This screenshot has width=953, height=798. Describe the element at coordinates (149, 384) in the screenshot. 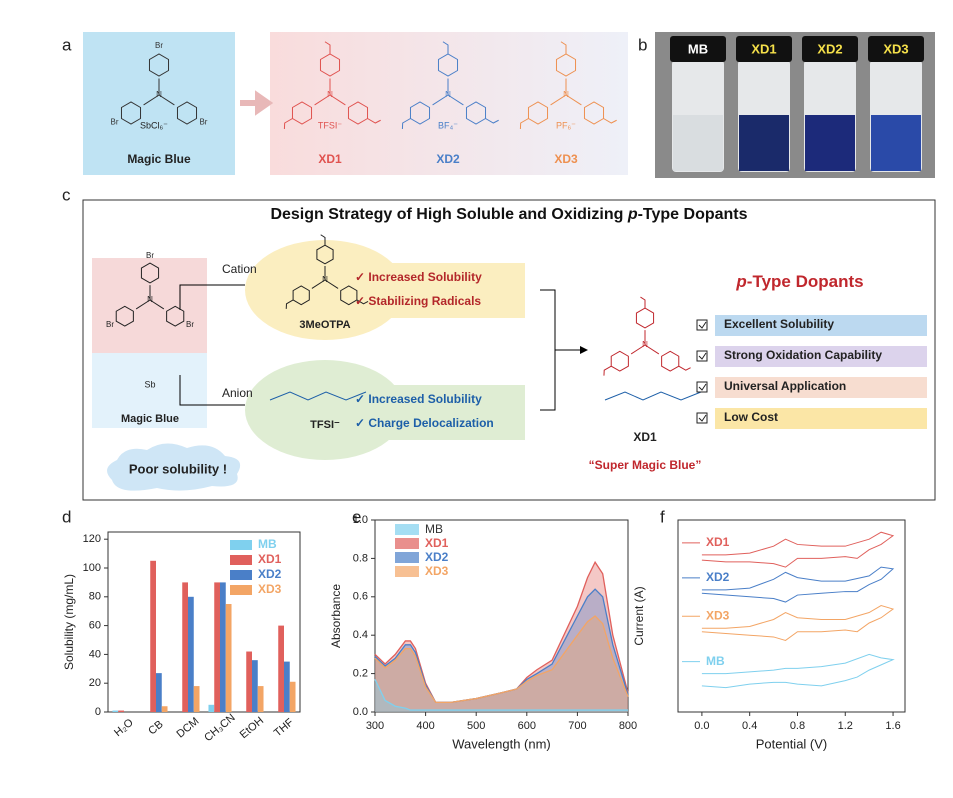

I see `sbcl6: Sb` at that location.